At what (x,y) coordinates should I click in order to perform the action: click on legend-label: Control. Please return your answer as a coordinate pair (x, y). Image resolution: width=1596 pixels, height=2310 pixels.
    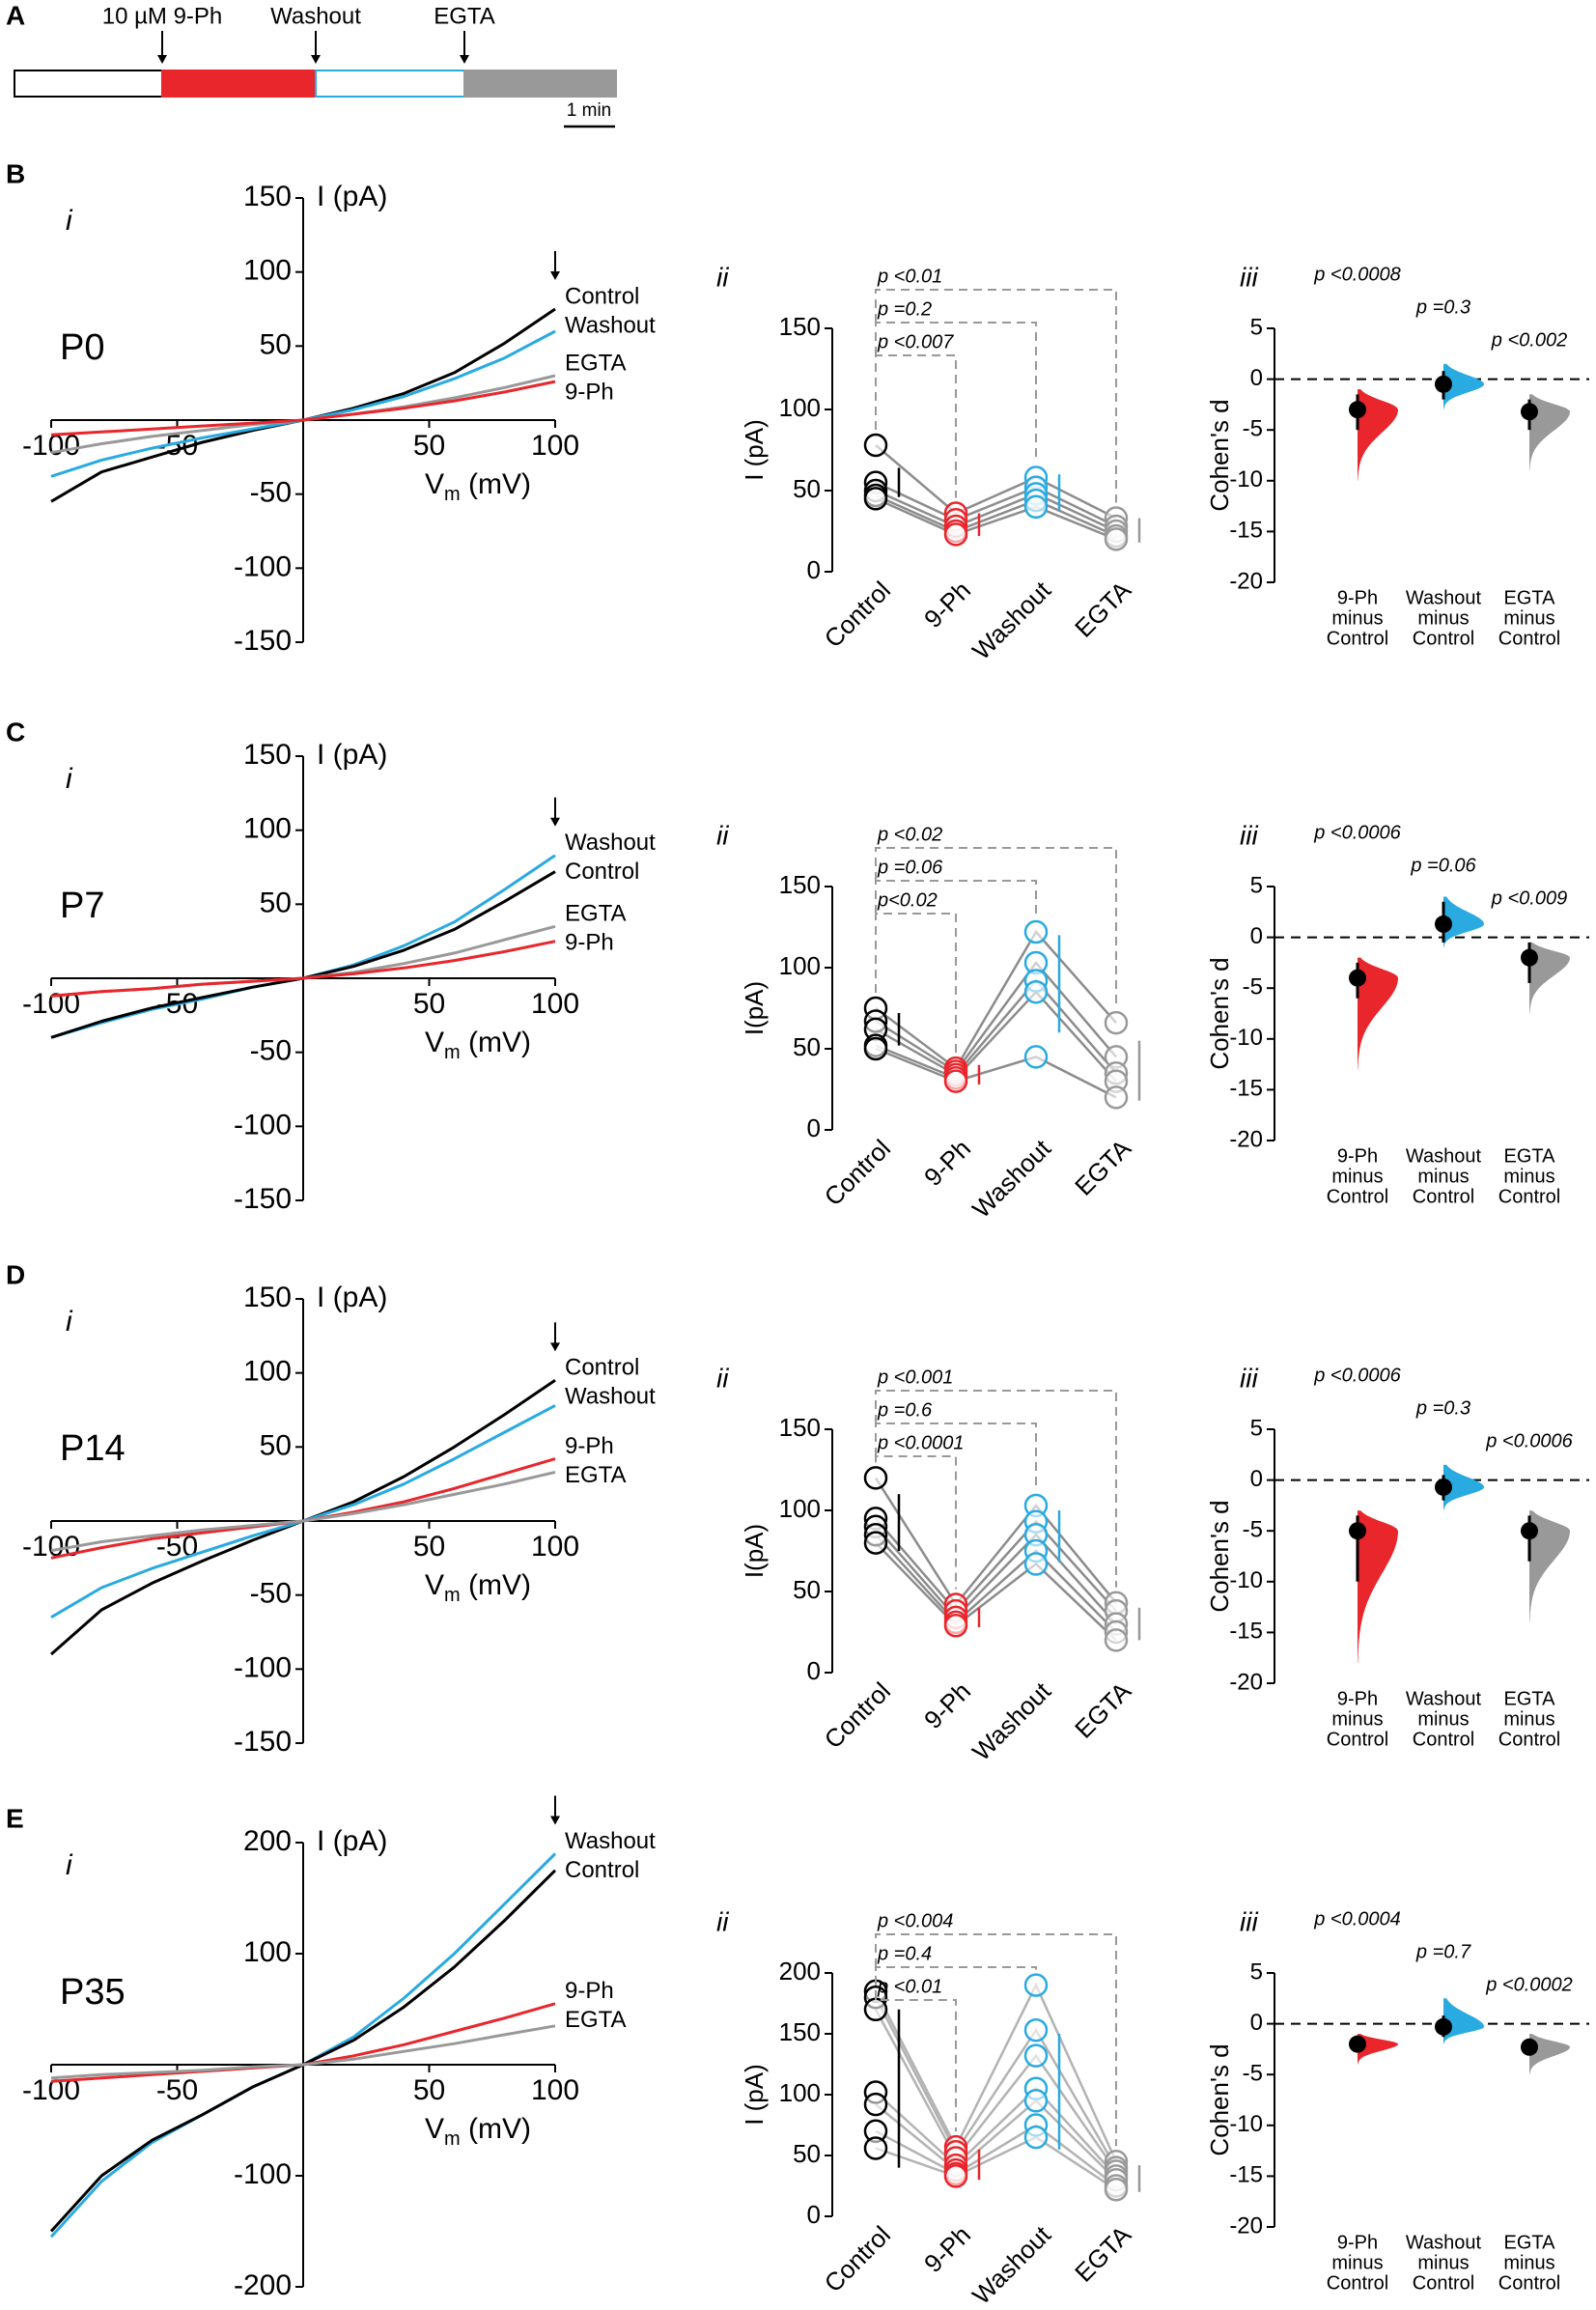
    Looking at the image, I should click on (602, 296).